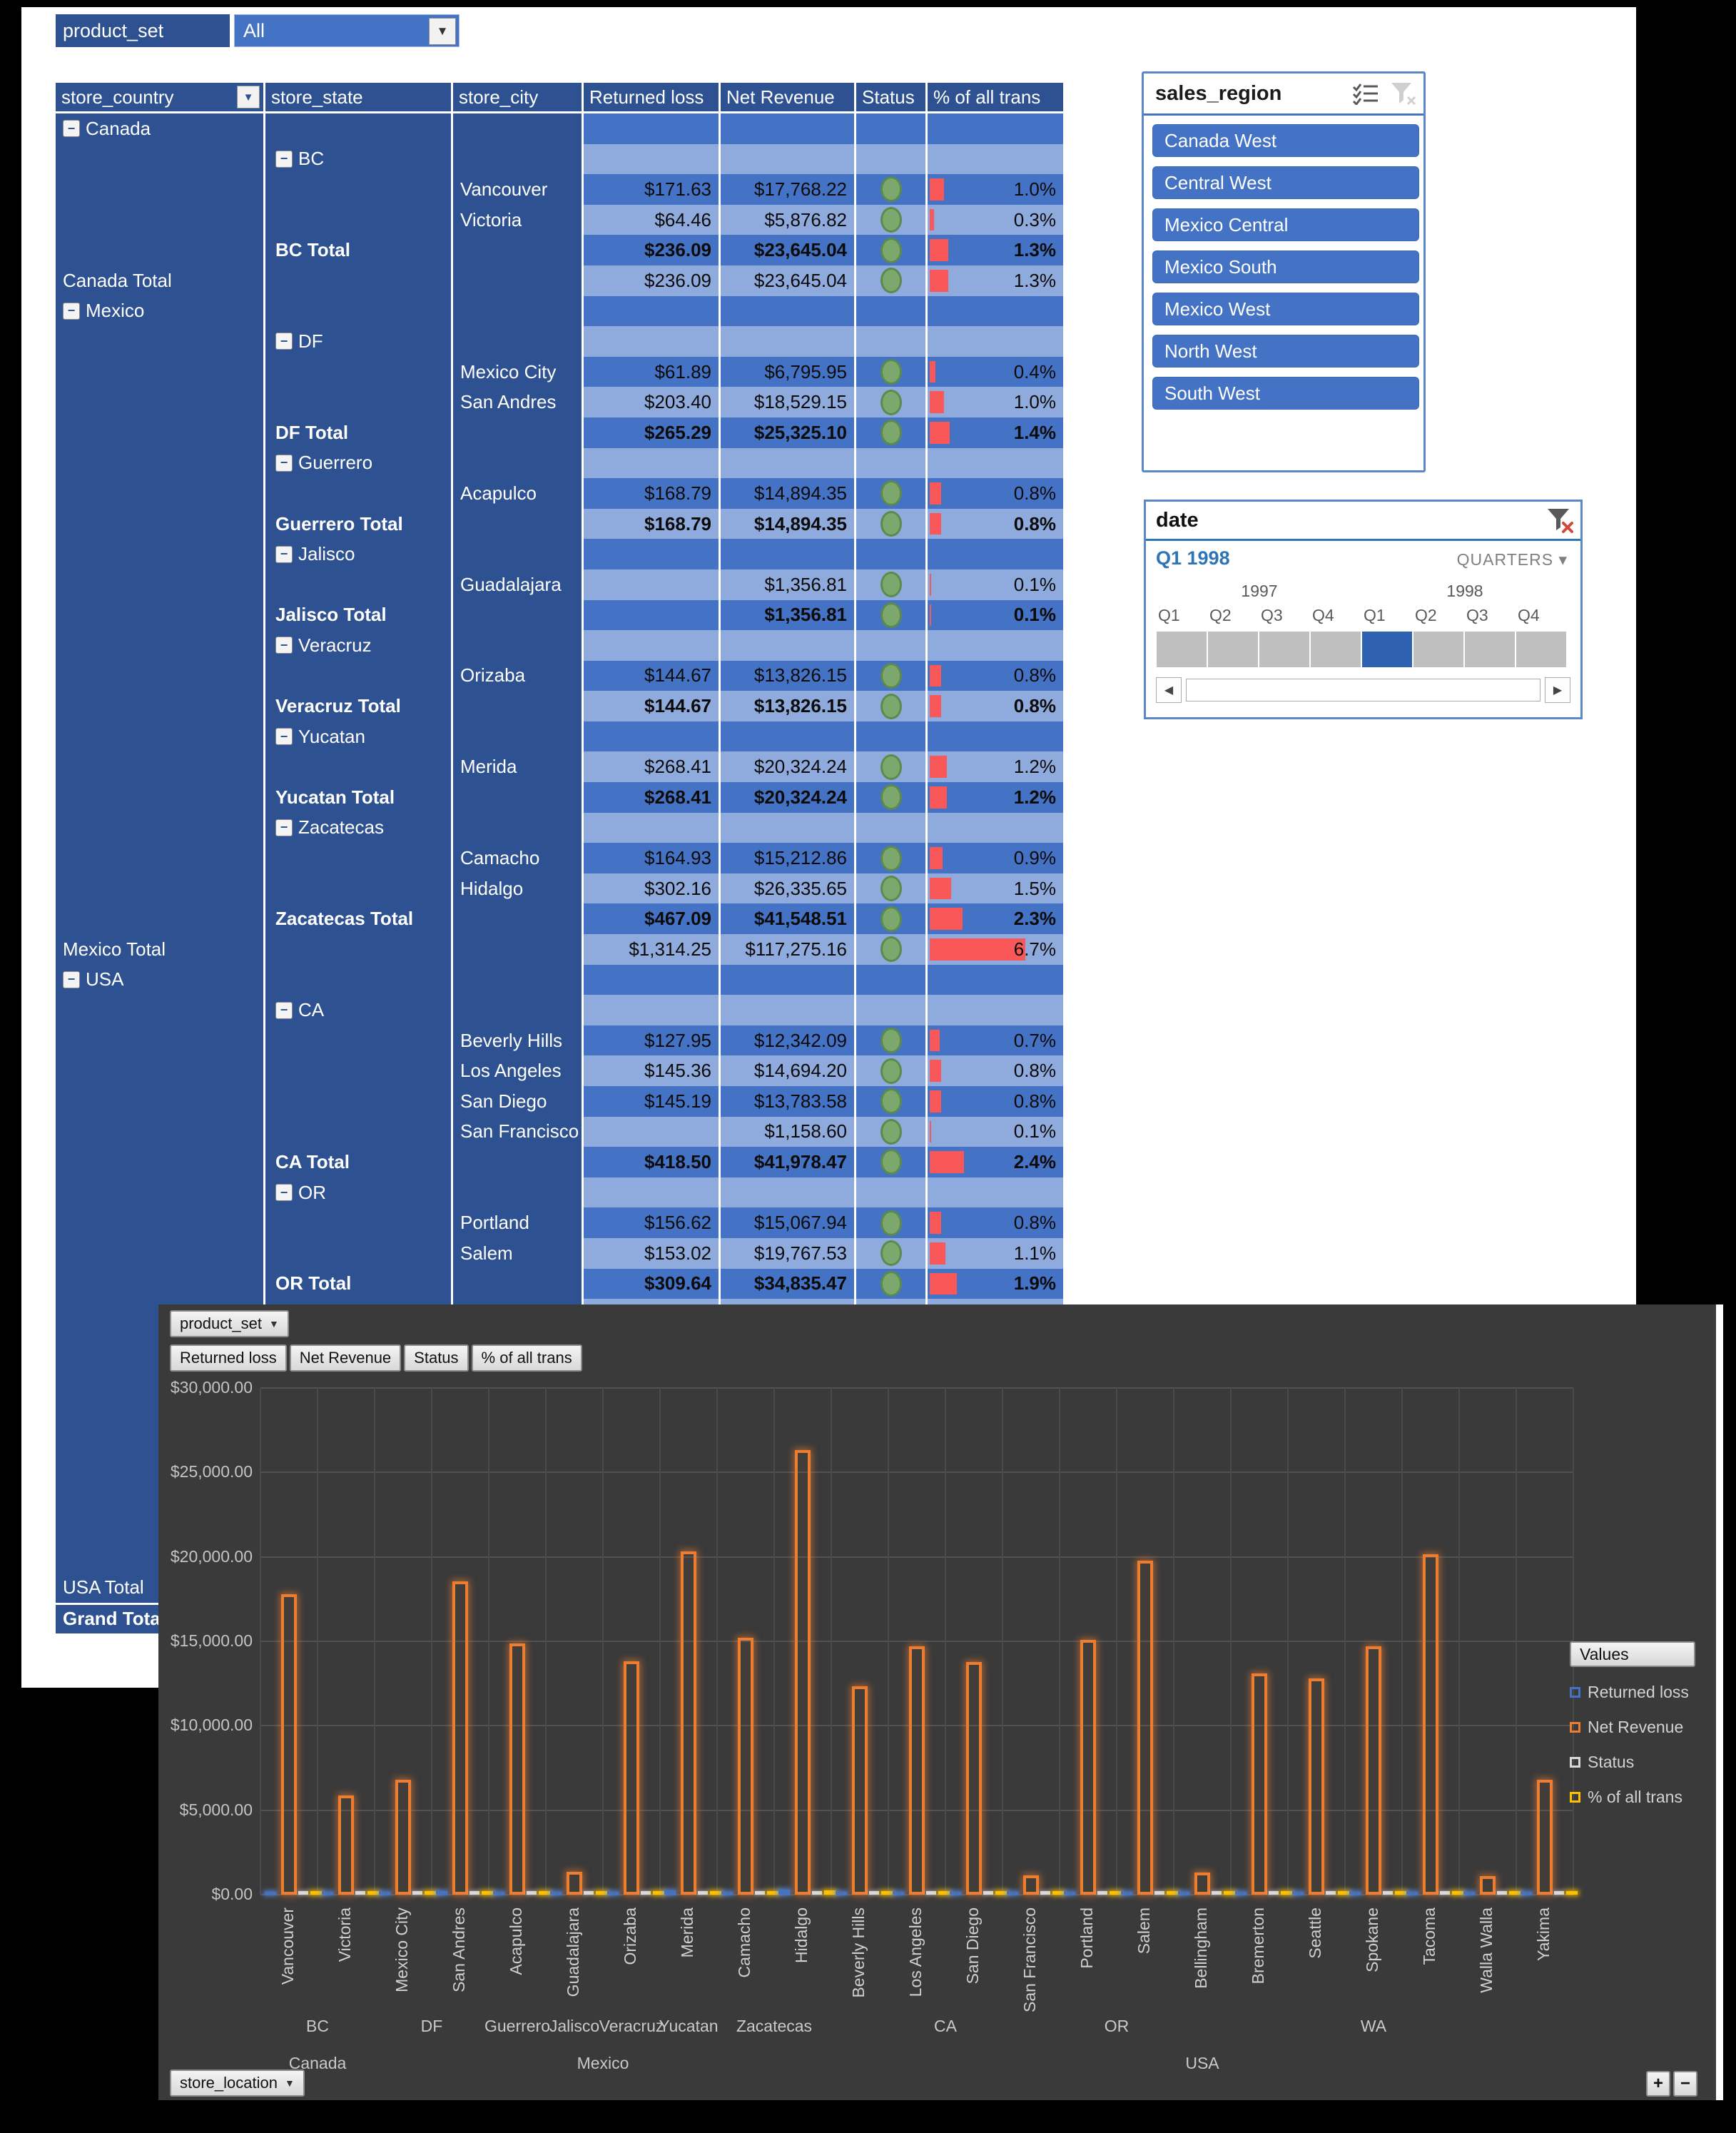 The width and height of the screenshot is (1736, 2133). Describe the element at coordinates (526, 1358) in the screenshot. I see `chart-field-button--of-all-trans: % of all trans` at that location.